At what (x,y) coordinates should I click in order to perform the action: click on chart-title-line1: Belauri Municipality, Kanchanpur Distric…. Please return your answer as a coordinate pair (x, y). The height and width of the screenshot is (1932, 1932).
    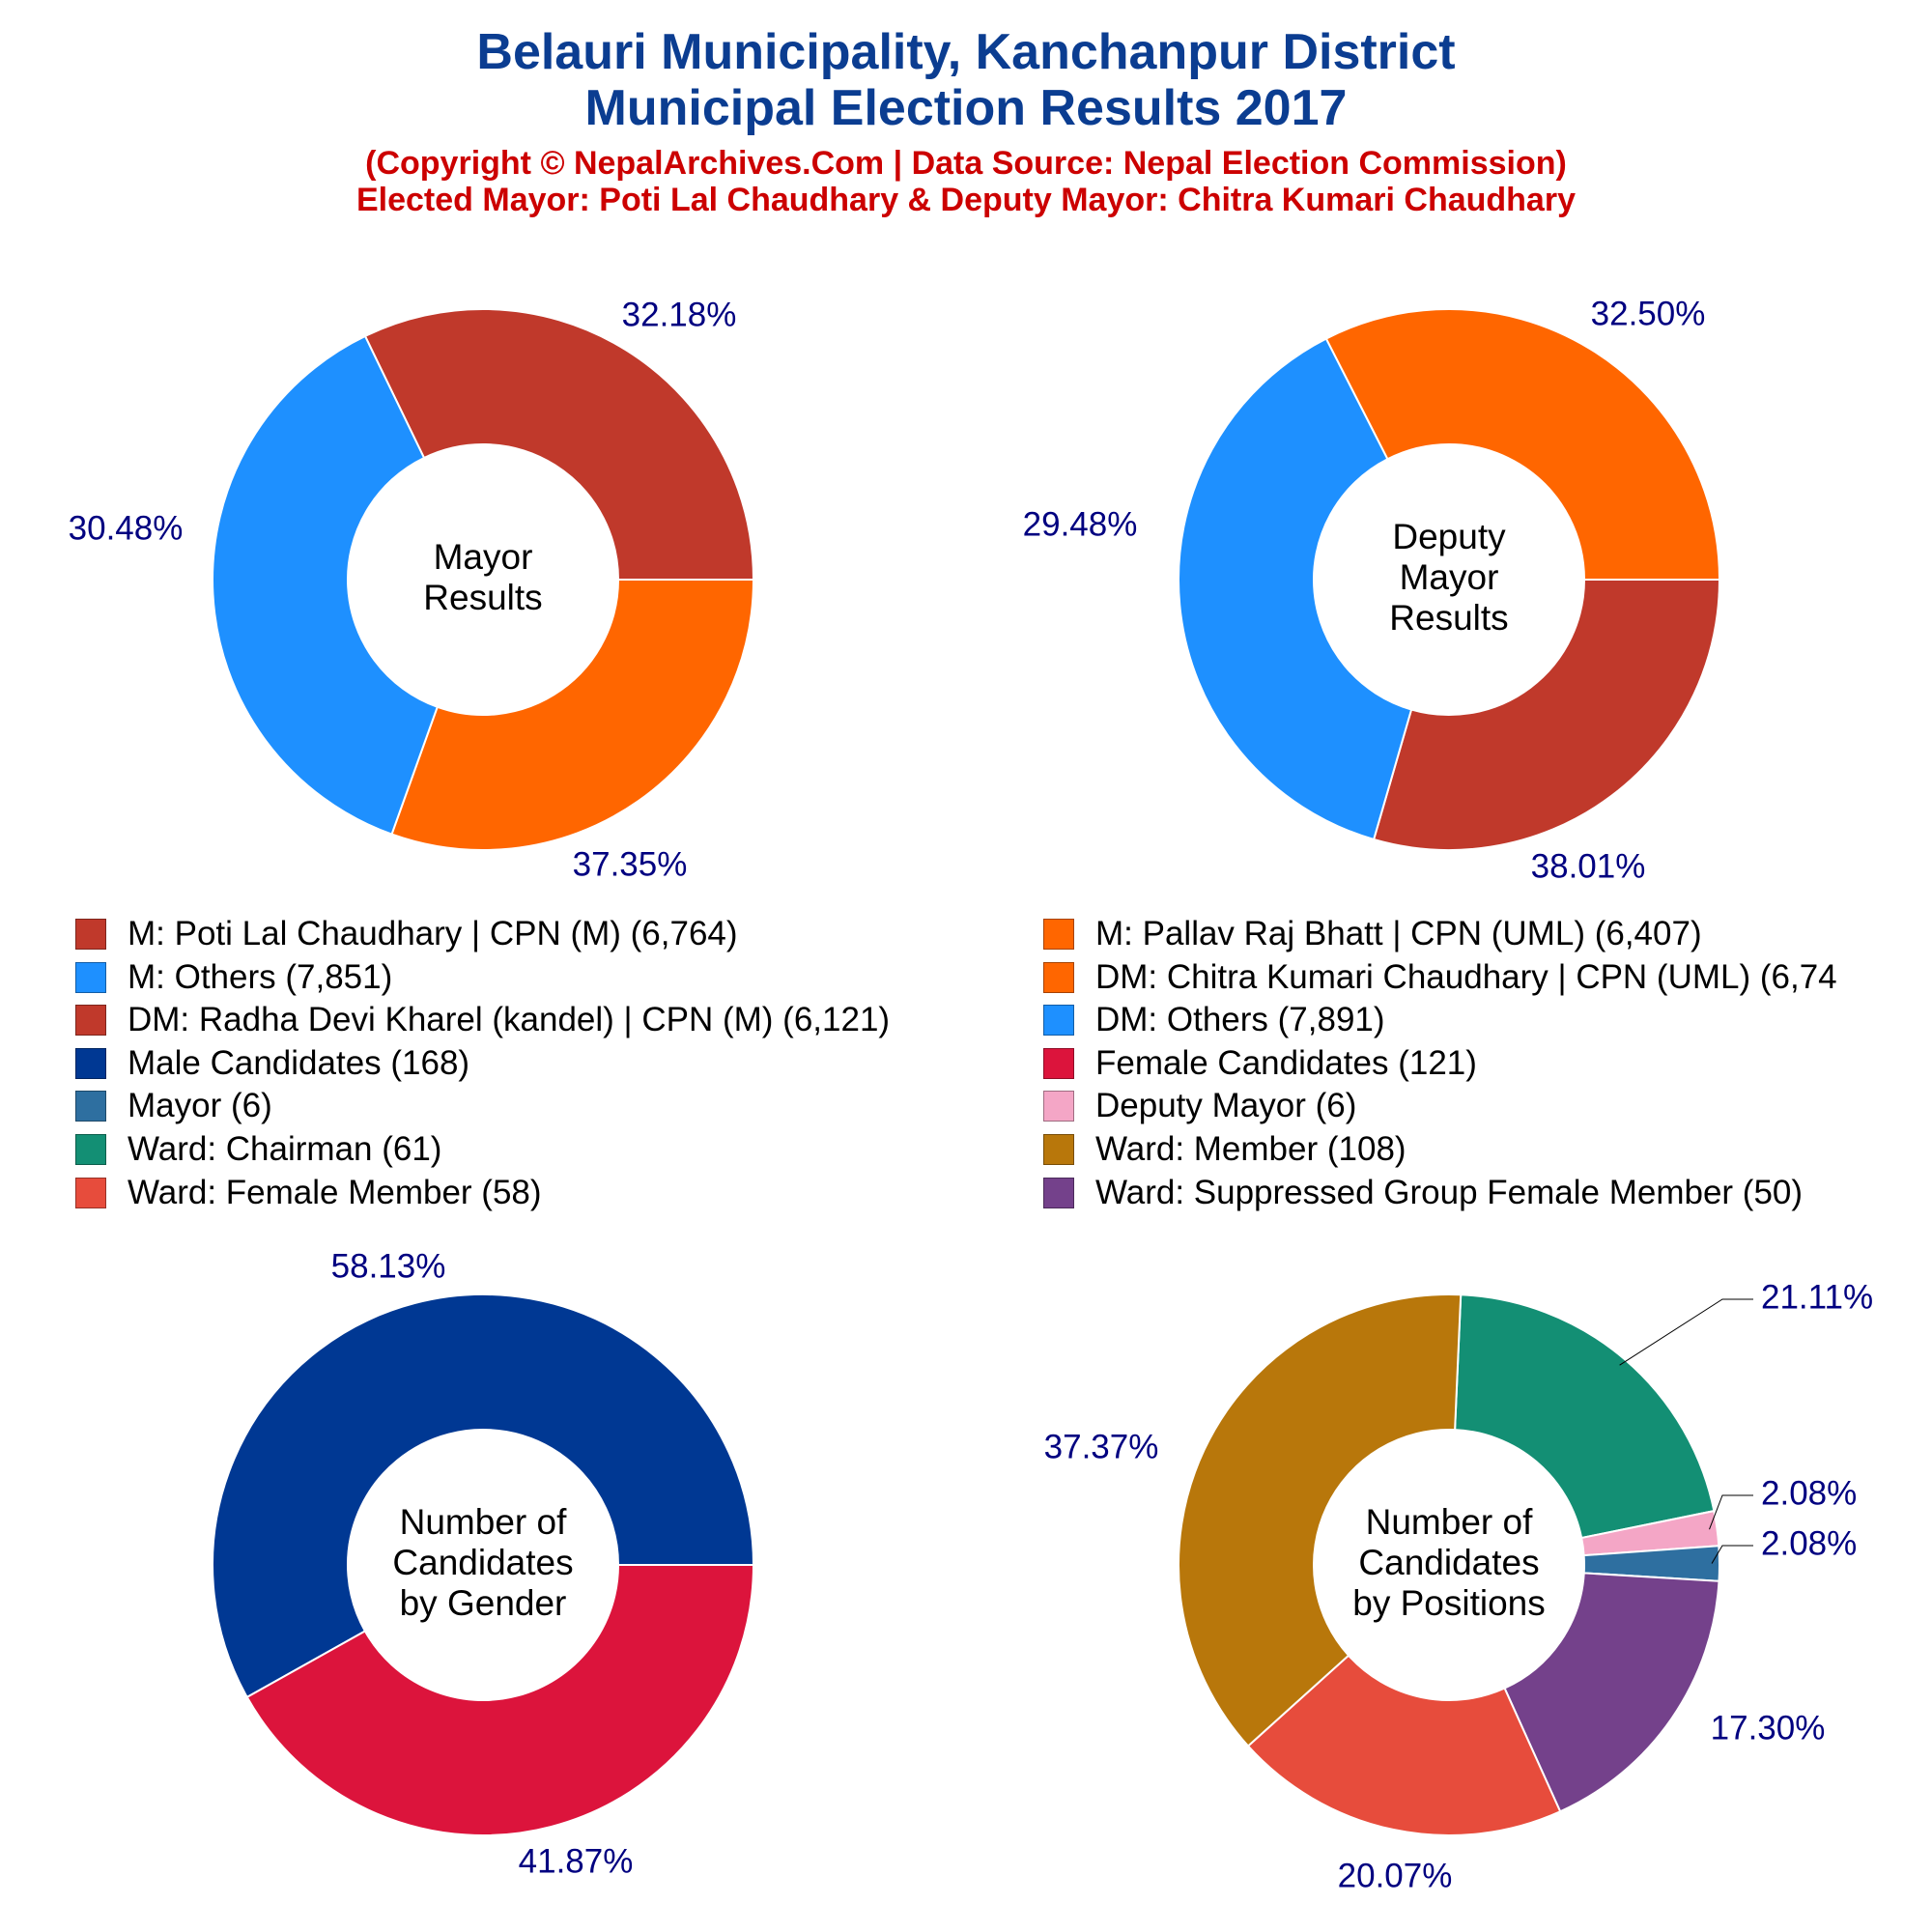
    Looking at the image, I should click on (966, 52).